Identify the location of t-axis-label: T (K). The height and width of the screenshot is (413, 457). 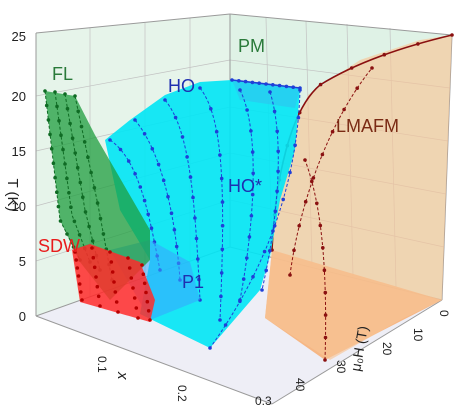
(12, 194).